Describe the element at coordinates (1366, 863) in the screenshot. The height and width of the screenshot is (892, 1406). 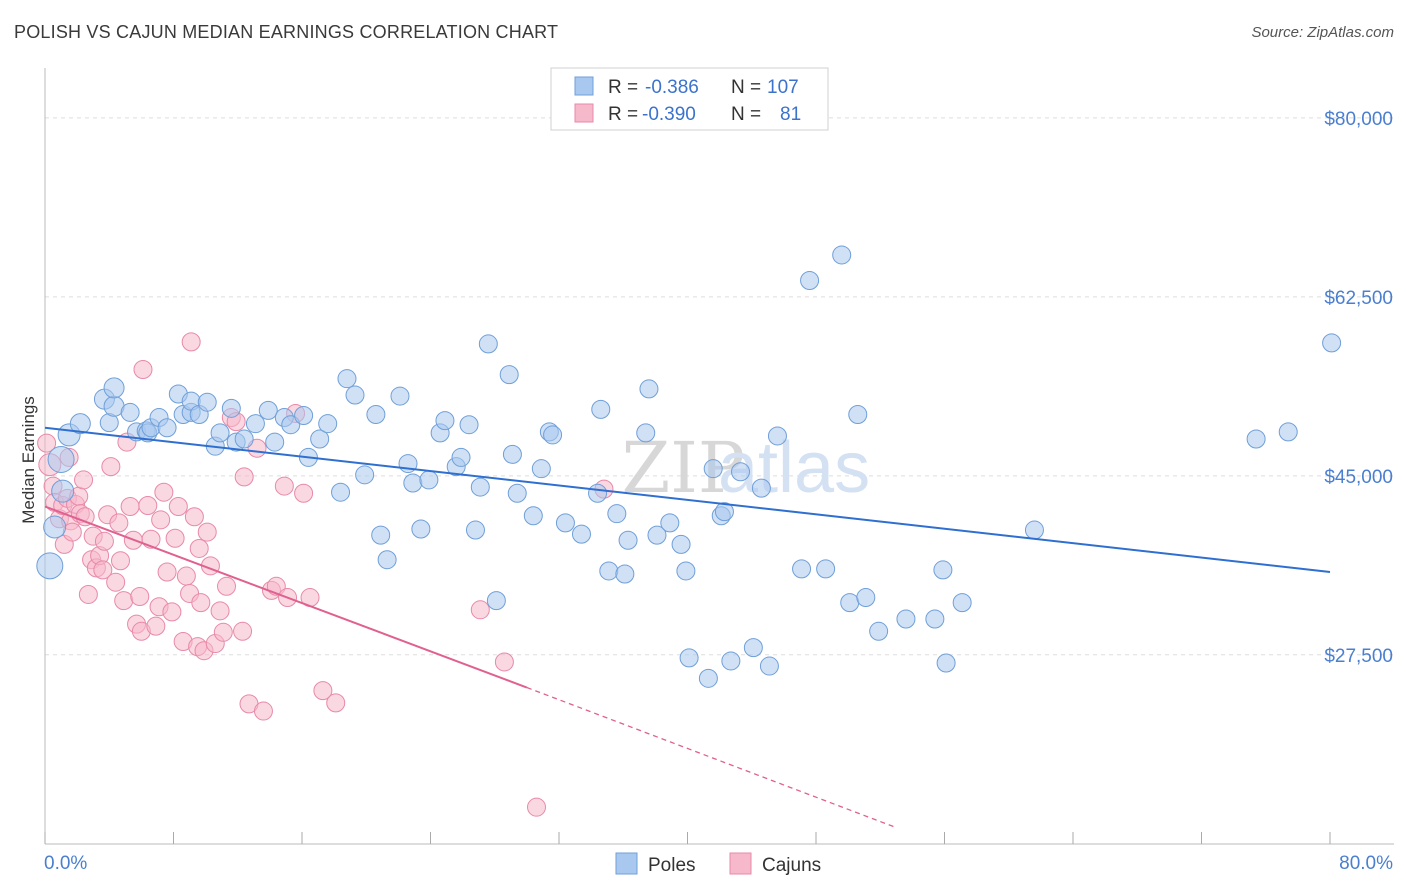
I see `x-tick-label: 80.0%` at that location.